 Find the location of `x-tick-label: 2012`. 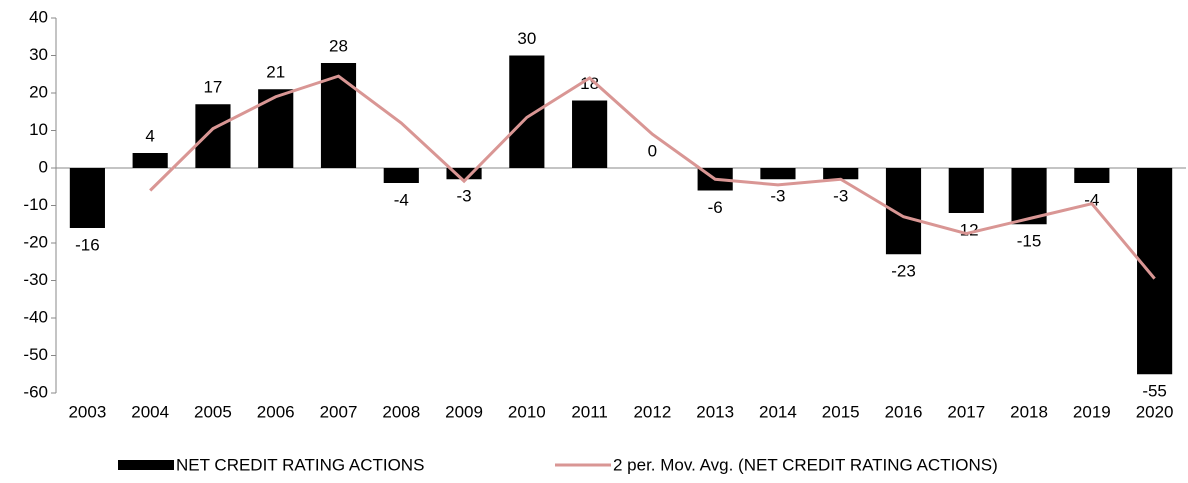

x-tick-label: 2012 is located at coordinates (652, 411).